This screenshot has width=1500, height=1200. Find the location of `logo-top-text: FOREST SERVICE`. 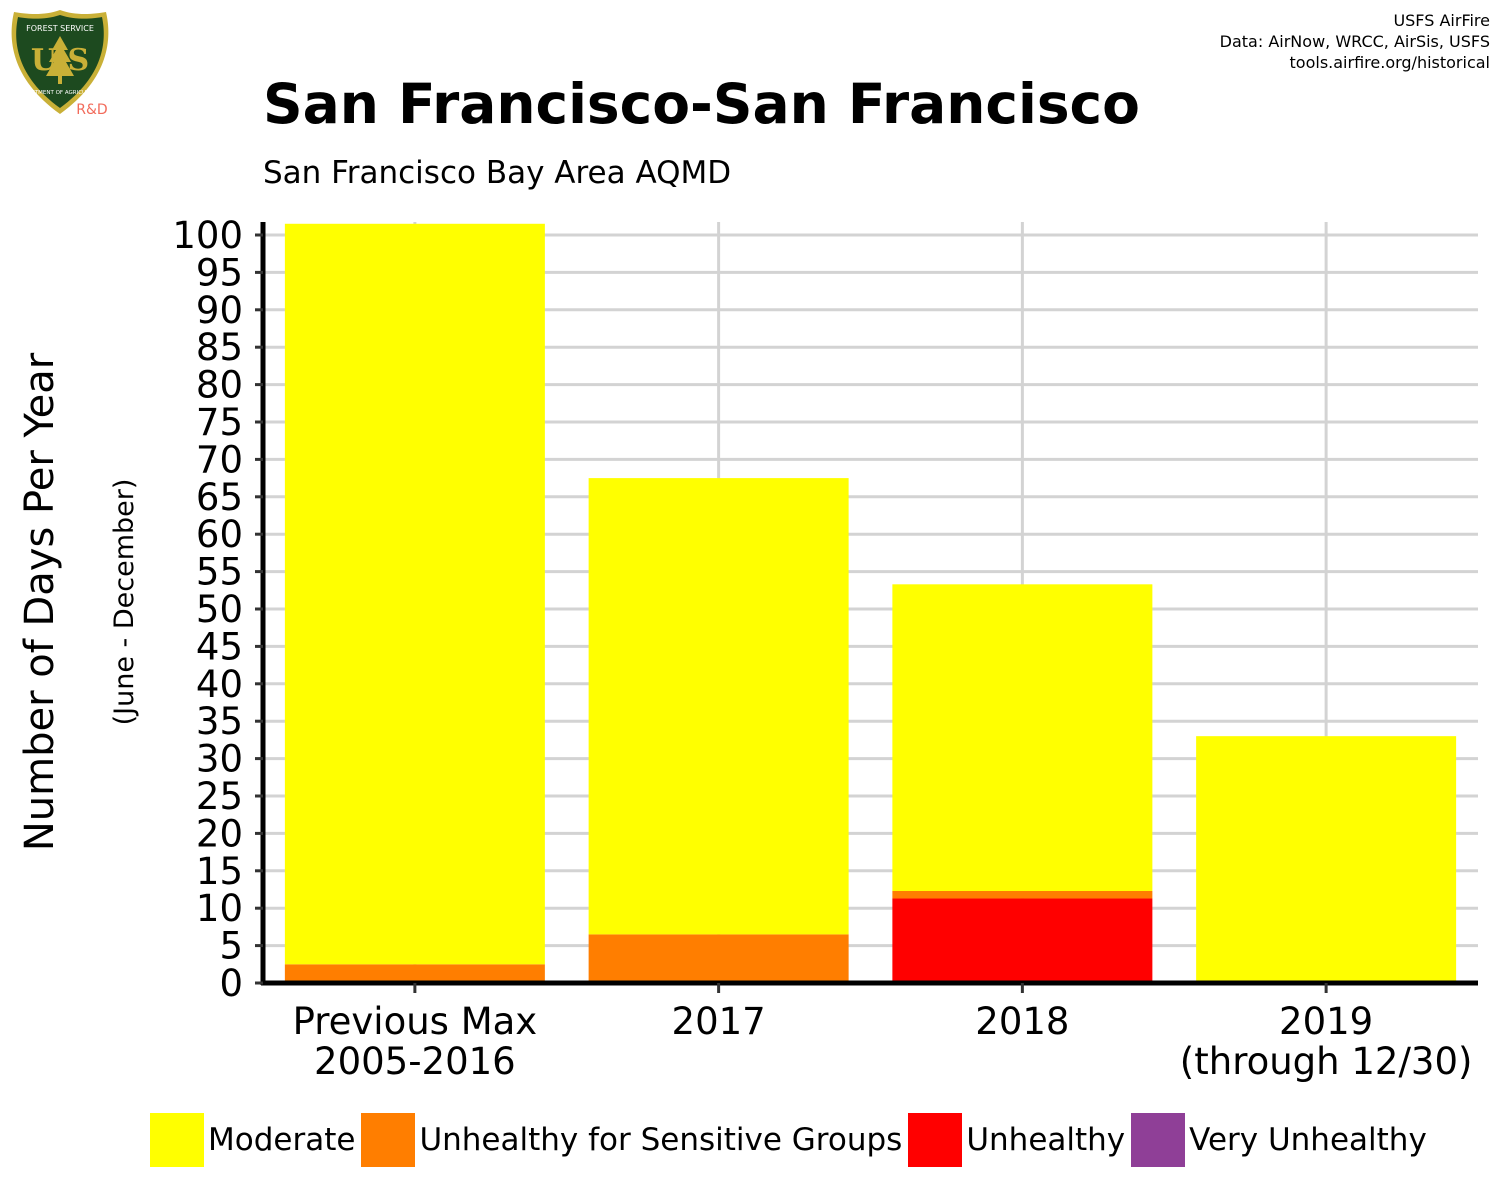

logo-top-text: FOREST SERVICE is located at coordinates (60, 28).